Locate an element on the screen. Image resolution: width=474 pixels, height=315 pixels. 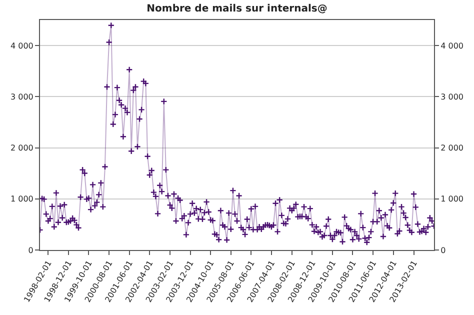
y-tick-label: 4 000 is located at coordinates (22, 45).